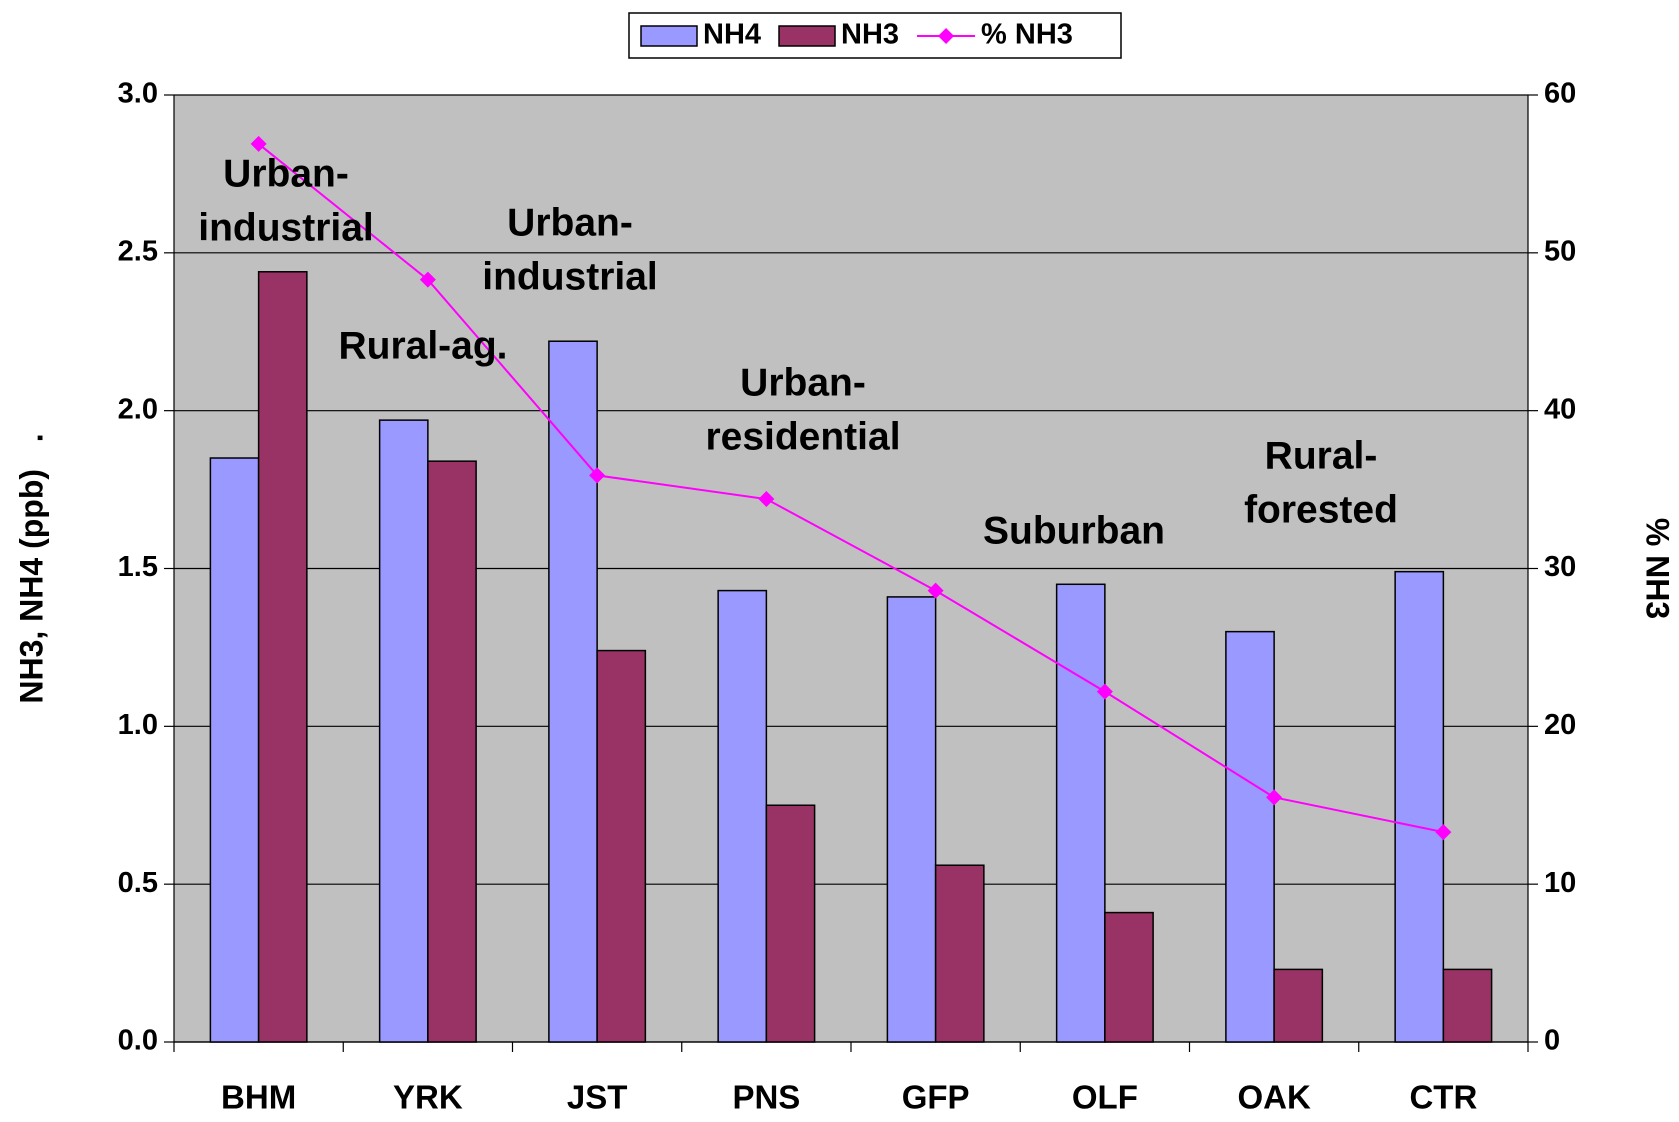 Image resolution: width=1679 pixels, height=1122 pixels. Describe the element at coordinates (1274, 1097) in the screenshot. I see `x-tick-label: OAK` at that location.